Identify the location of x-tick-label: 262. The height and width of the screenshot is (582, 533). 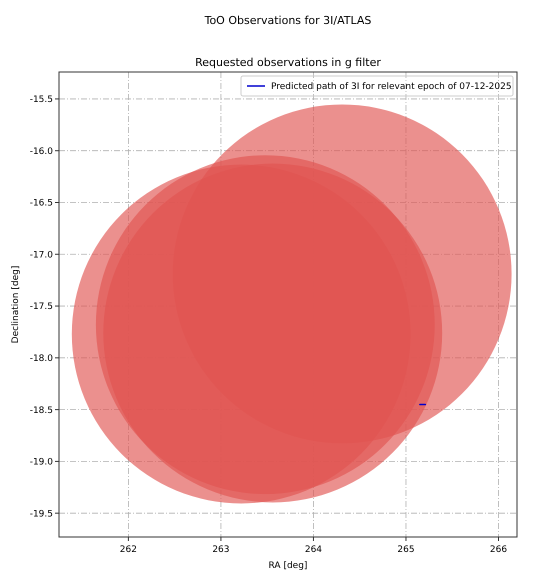
(128, 550).